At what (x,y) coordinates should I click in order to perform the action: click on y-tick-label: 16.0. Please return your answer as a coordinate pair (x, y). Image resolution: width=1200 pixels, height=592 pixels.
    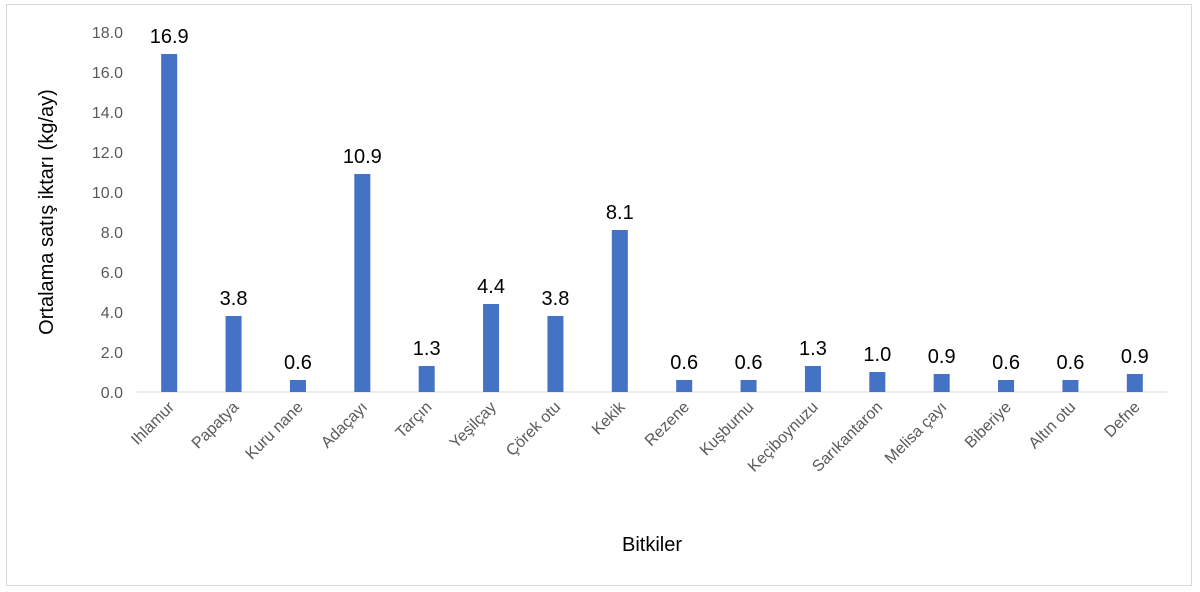
    Looking at the image, I should click on (107, 73).